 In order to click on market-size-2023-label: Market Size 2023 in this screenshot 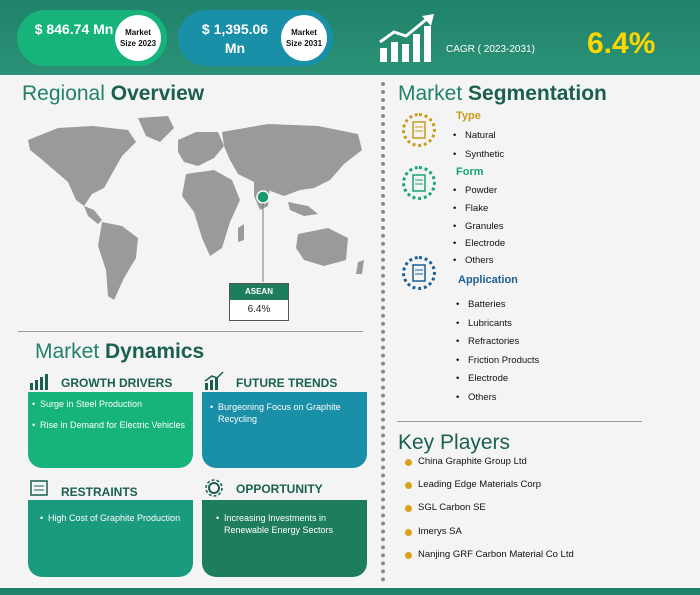, I will do `click(138, 38)`.